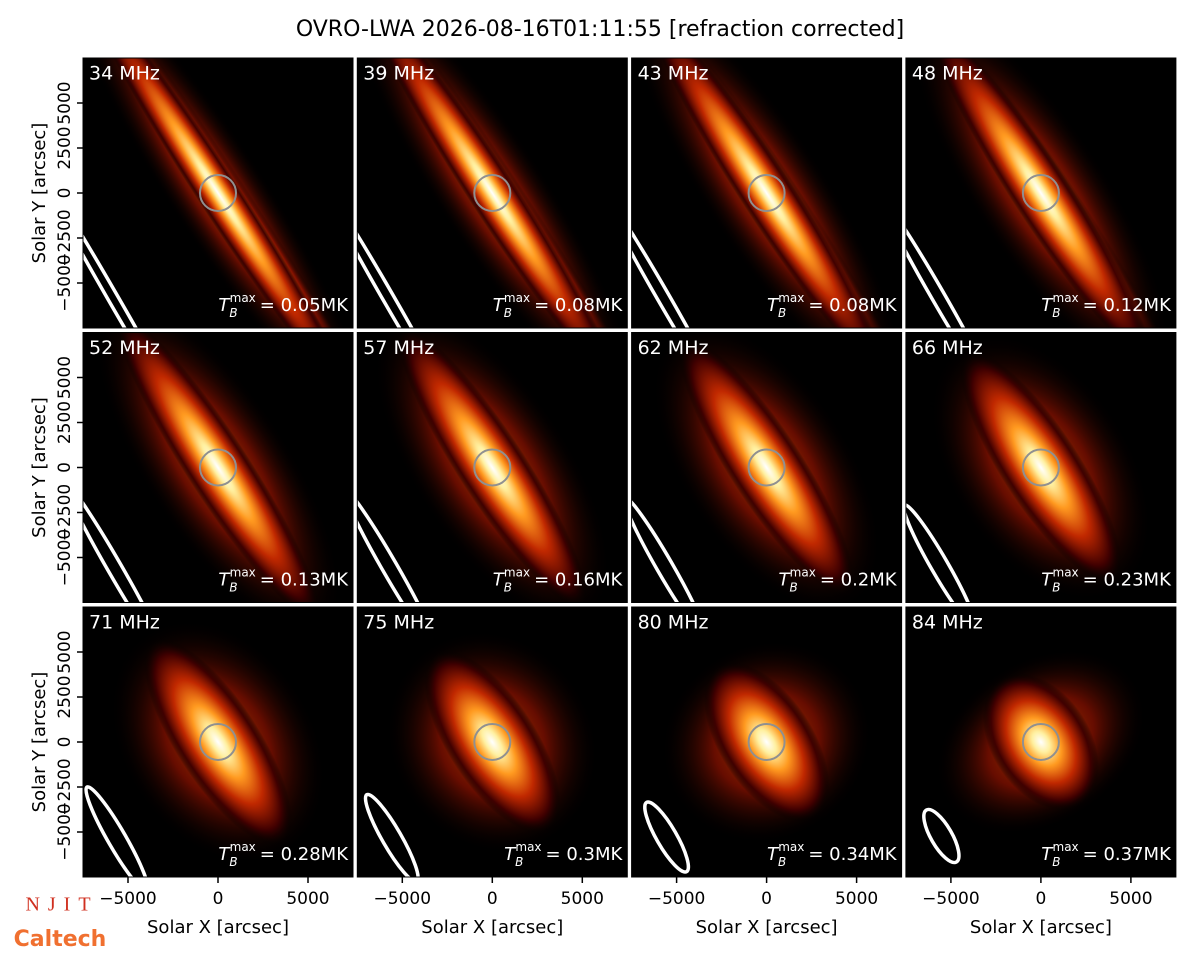 This screenshot has height=975, width=1200. I want to click on logo-njit: NJIT, so click(61, 905).